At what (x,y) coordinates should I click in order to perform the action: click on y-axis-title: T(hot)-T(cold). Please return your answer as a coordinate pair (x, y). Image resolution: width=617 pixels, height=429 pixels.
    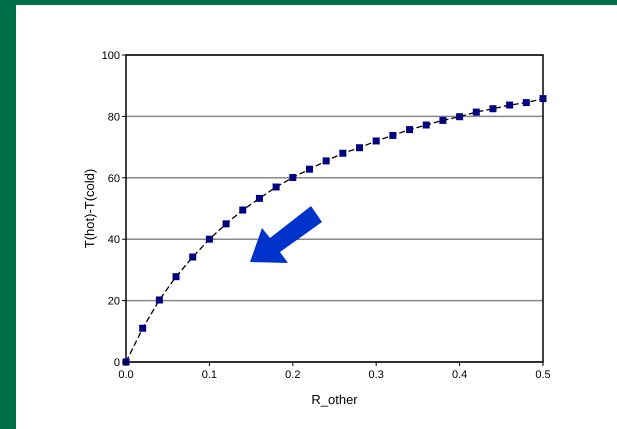
    Looking at the image, I should click on (89, 208).